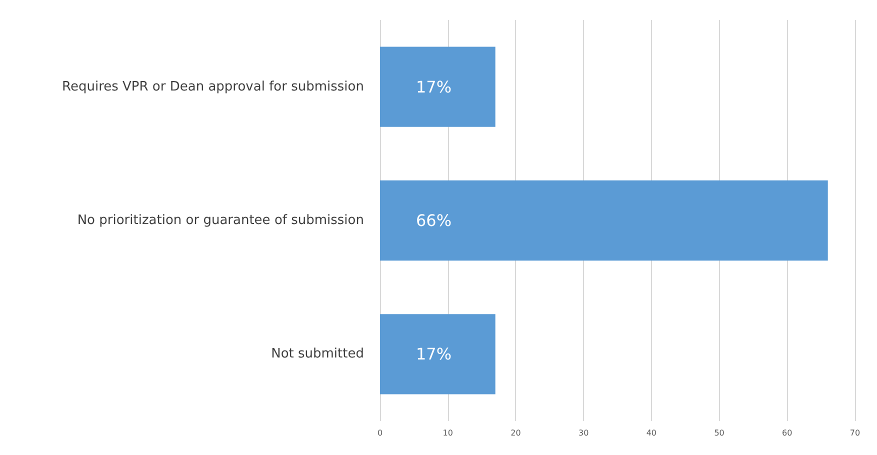 The width and height of the screenshot is (877, 455). What do you see at coordinates (651, 433) in the screenshot?
I see `x-tick-label: 40` at bounding box center [651, 433].